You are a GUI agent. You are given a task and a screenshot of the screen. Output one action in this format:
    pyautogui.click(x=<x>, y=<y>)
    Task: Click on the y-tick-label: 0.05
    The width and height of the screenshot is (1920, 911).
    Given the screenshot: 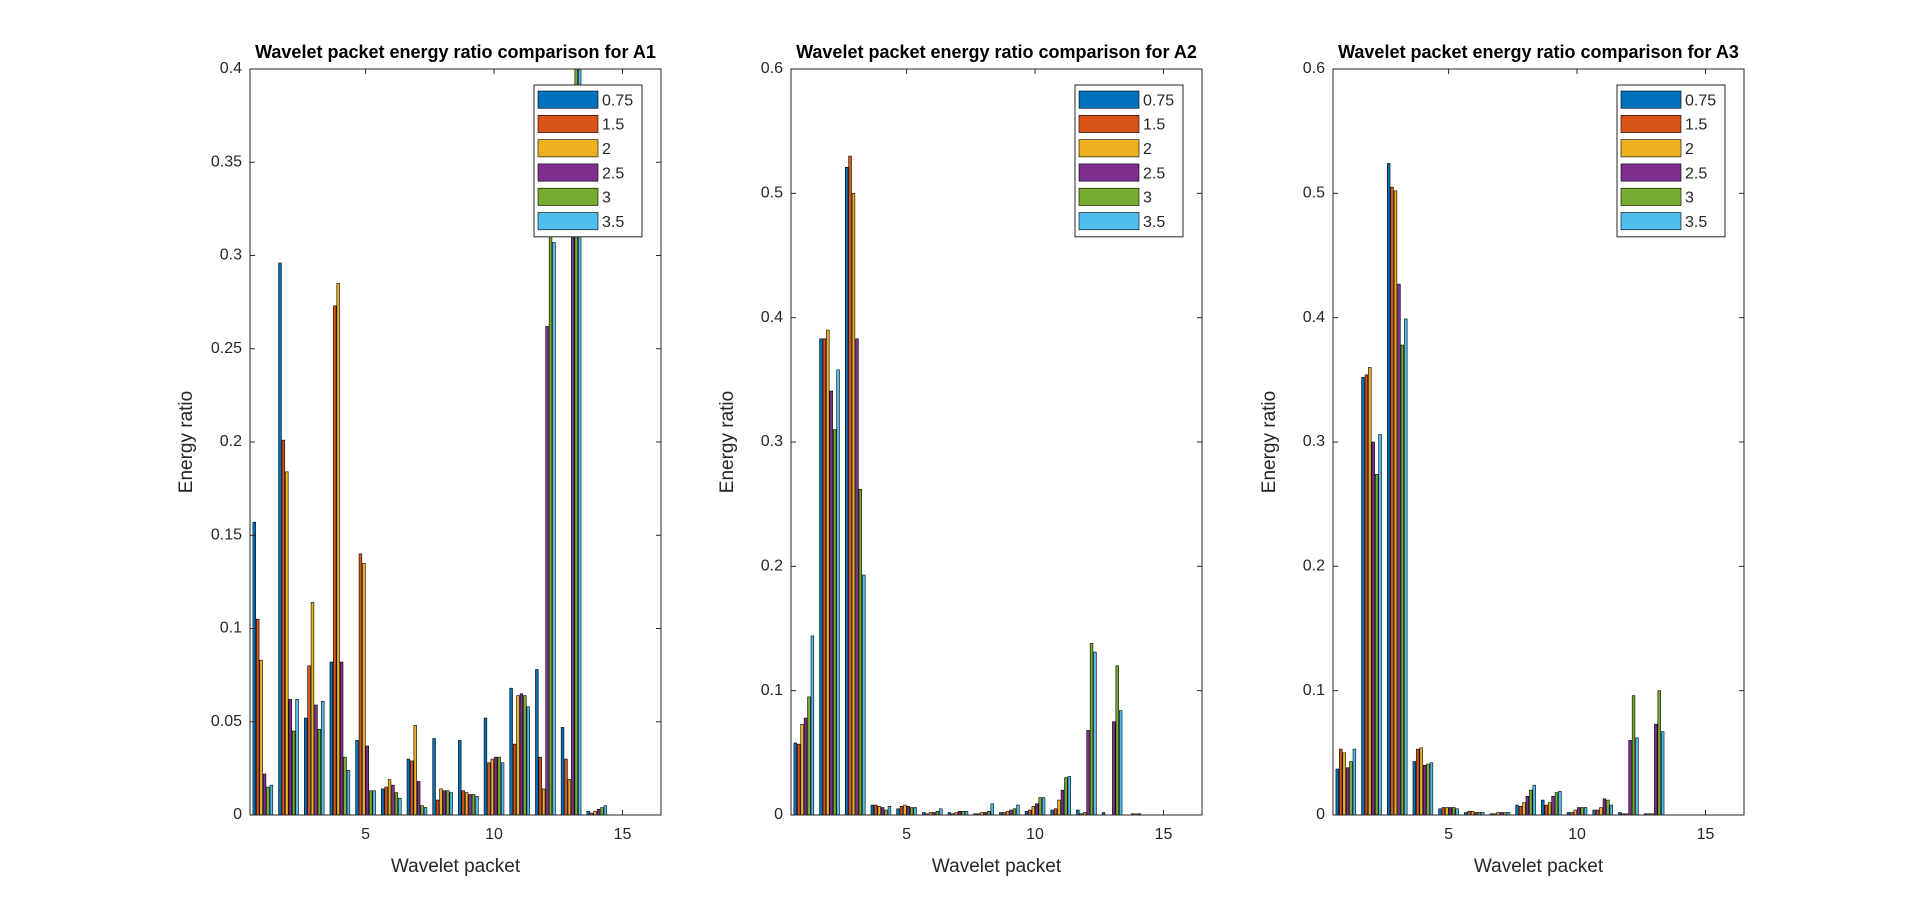 What is the action you would take?
    pyautogui.click(x=226, y=721)
    